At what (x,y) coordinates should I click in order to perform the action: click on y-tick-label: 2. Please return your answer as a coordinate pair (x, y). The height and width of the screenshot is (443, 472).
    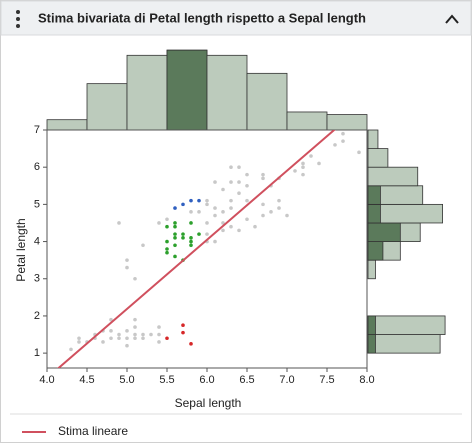
    Looking at the image, I should click on (37, 316).